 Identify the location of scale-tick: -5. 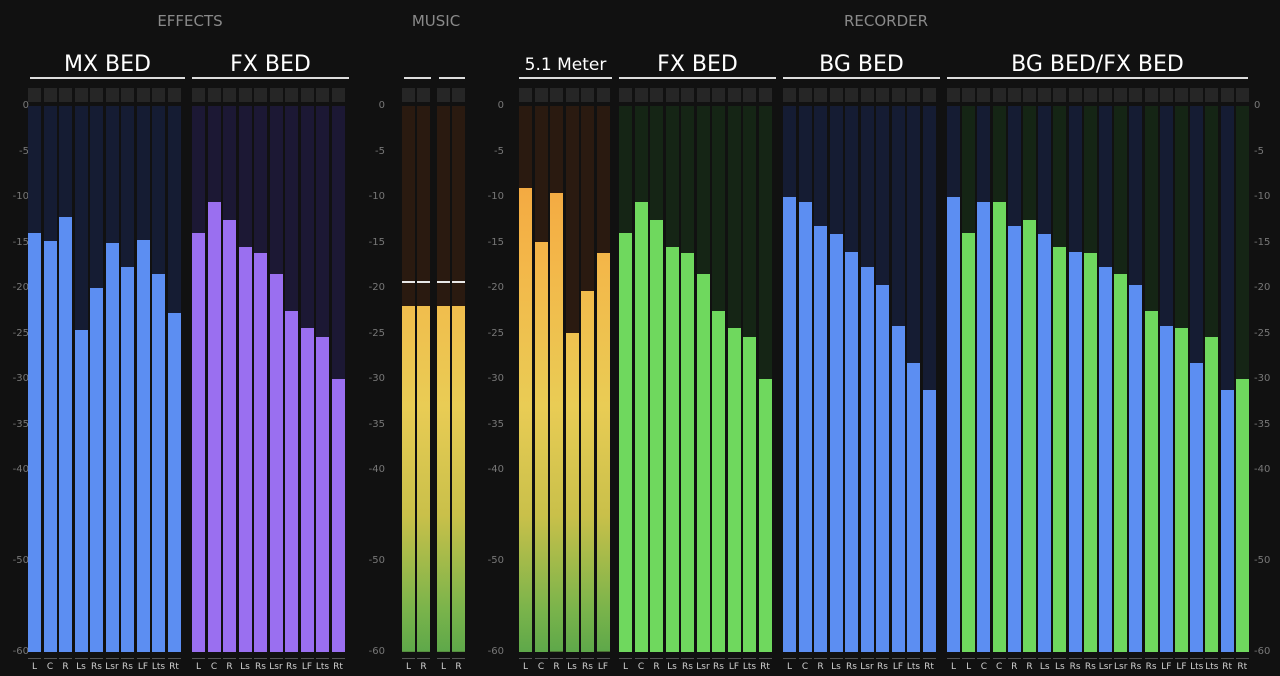
(499, 151).